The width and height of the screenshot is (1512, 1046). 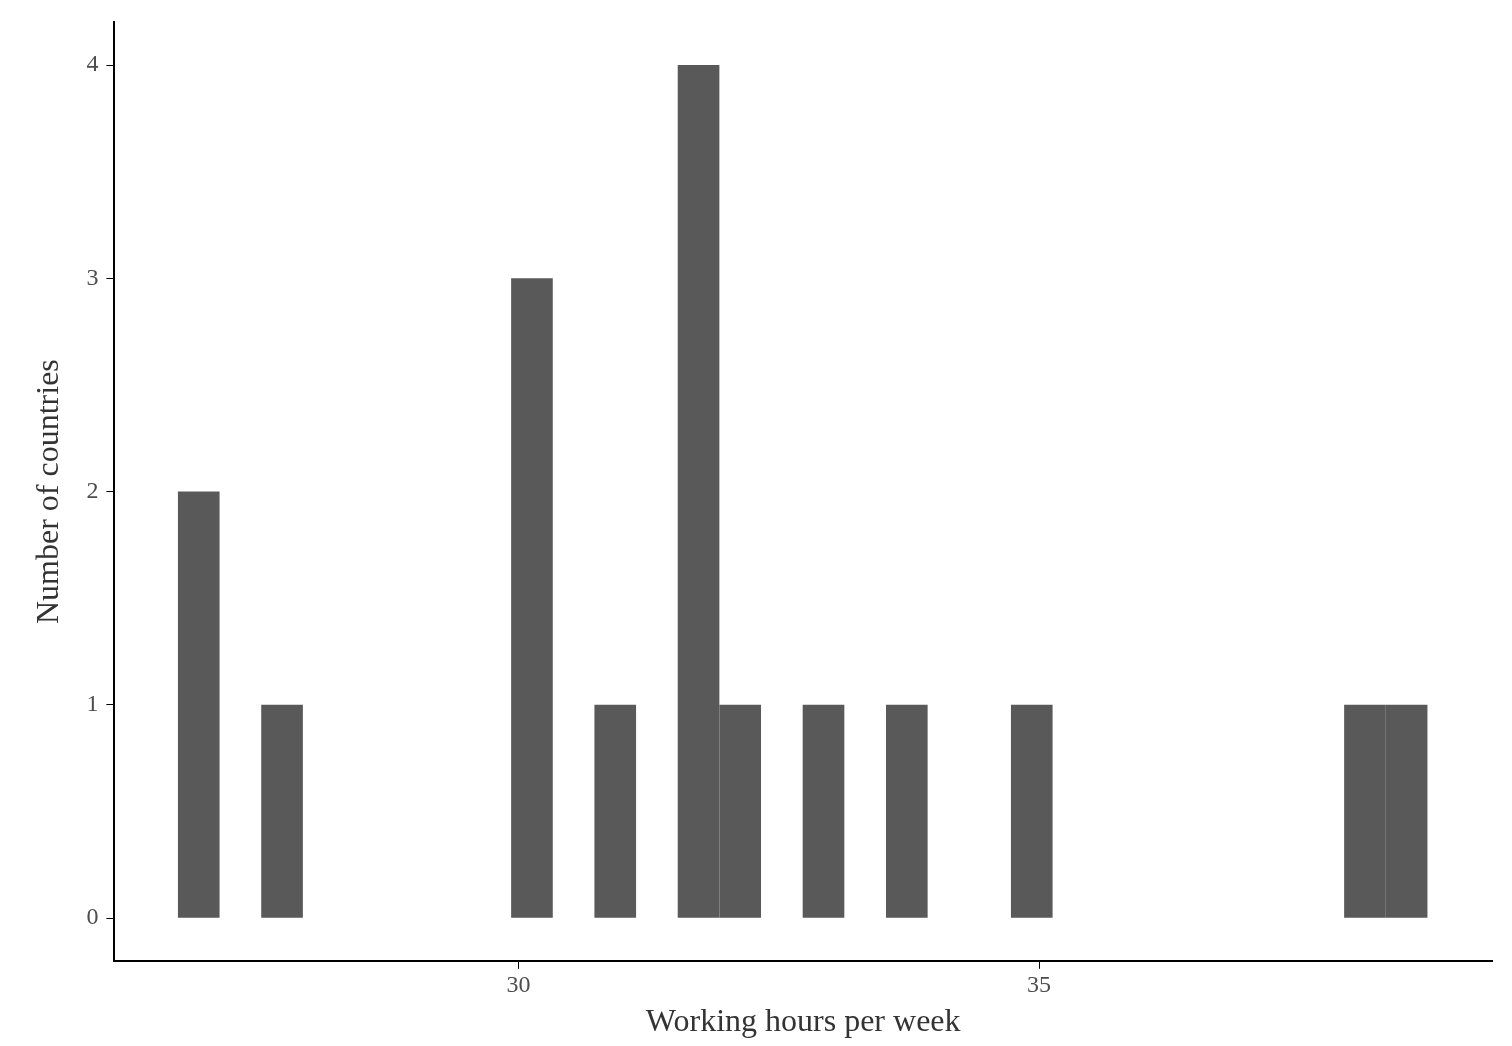 What do you see at coordinates (92, 916) in the screenshot?
I see `y-tick-label: 0` at bounding box center [92, 916].